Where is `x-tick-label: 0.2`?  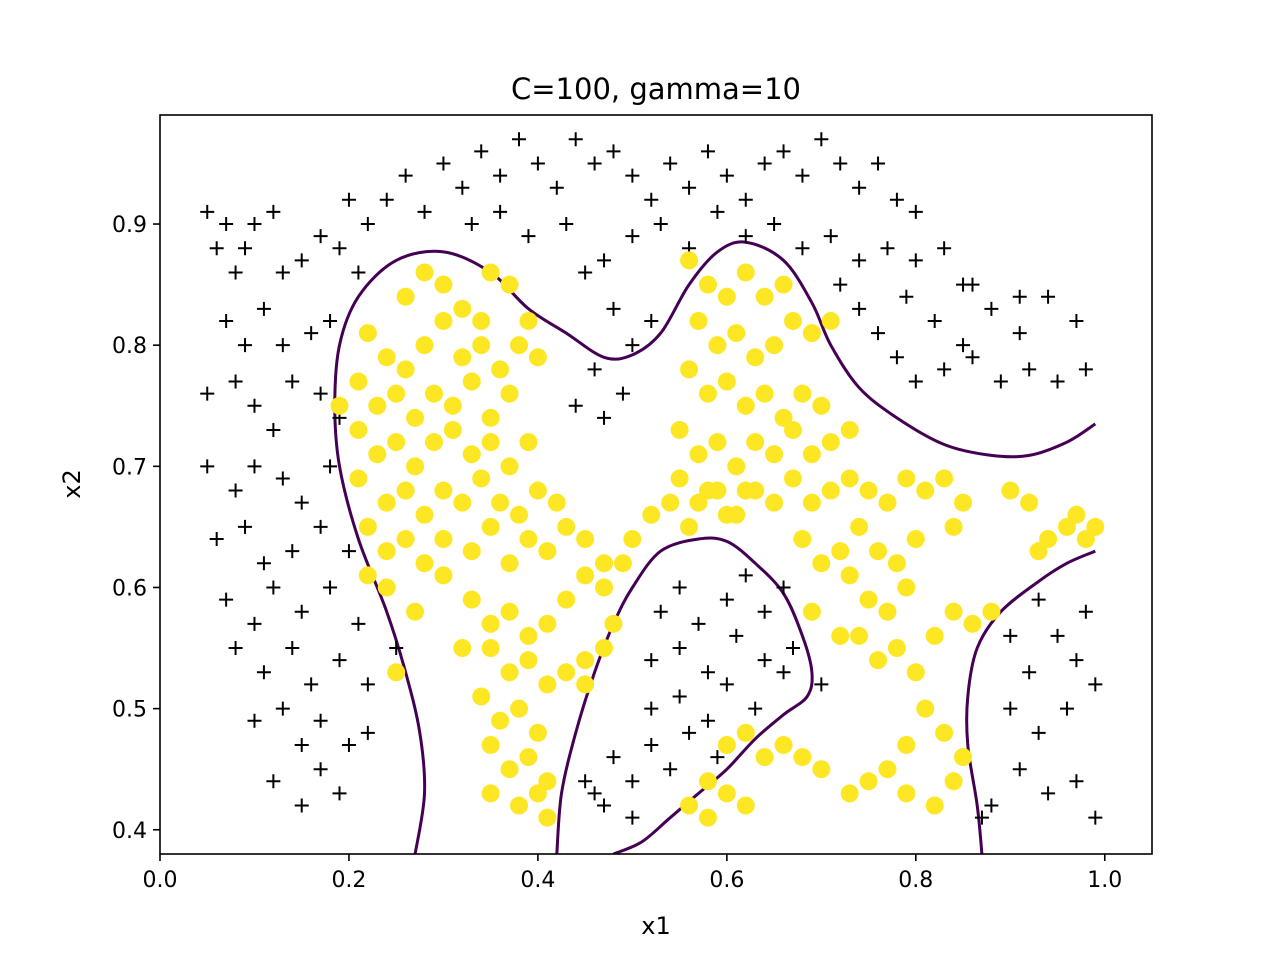
x-tick-label: 0.2 is located at coordinates (348, 880).